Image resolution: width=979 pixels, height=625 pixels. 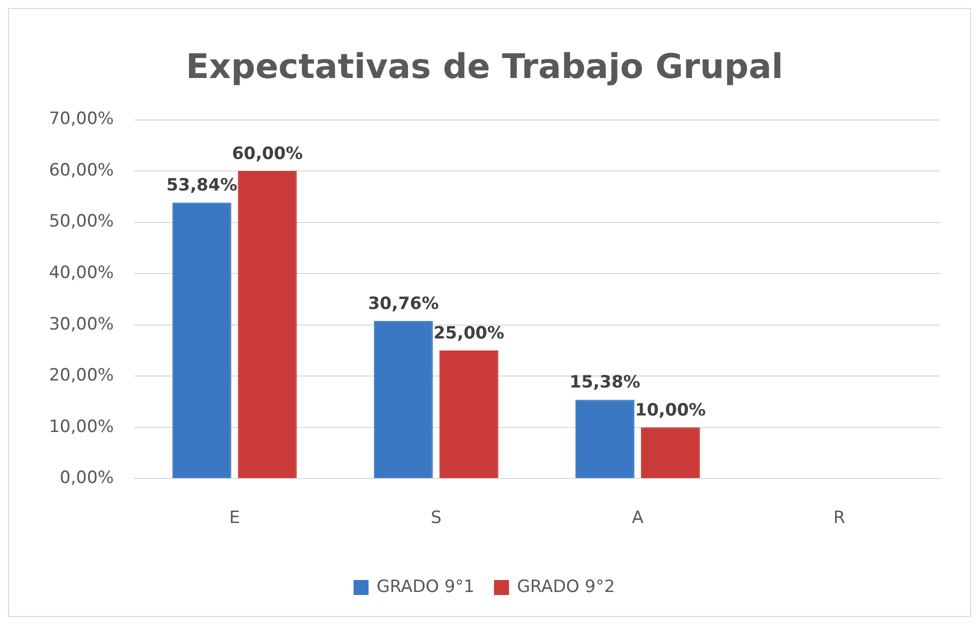 What do you see at coordinates (485, 67) in the screenshot?
I see `chart-title: Expectativas de Trabajo Grupal` at bounding box center [485, 67].